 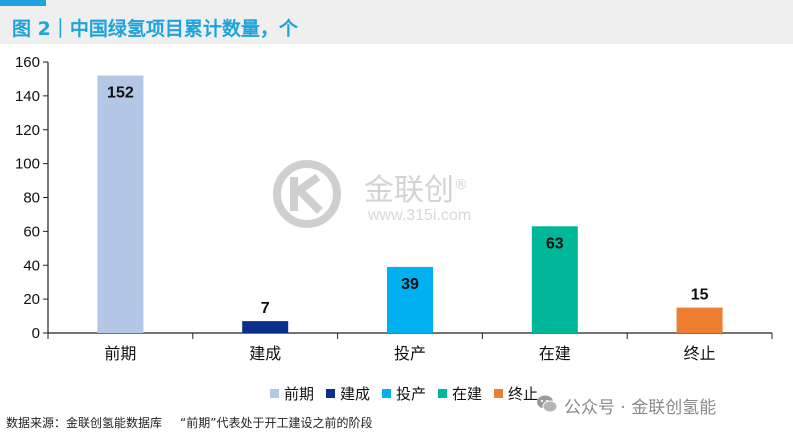 What do you see at coordinates (700, 295) in the screenshot?
I see `data-label: 15` at bounding box center [700, 295].